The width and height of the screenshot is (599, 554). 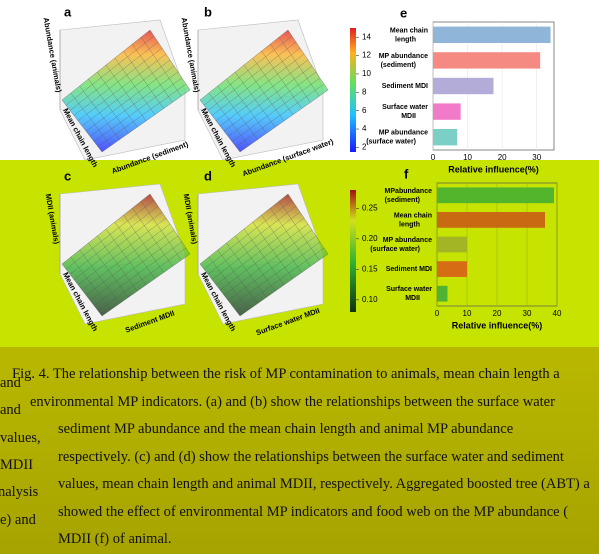 What do you see at coordinates (67, 175) in the screenshot?
I see `panel-label: c` at bounding box center [67, 175].